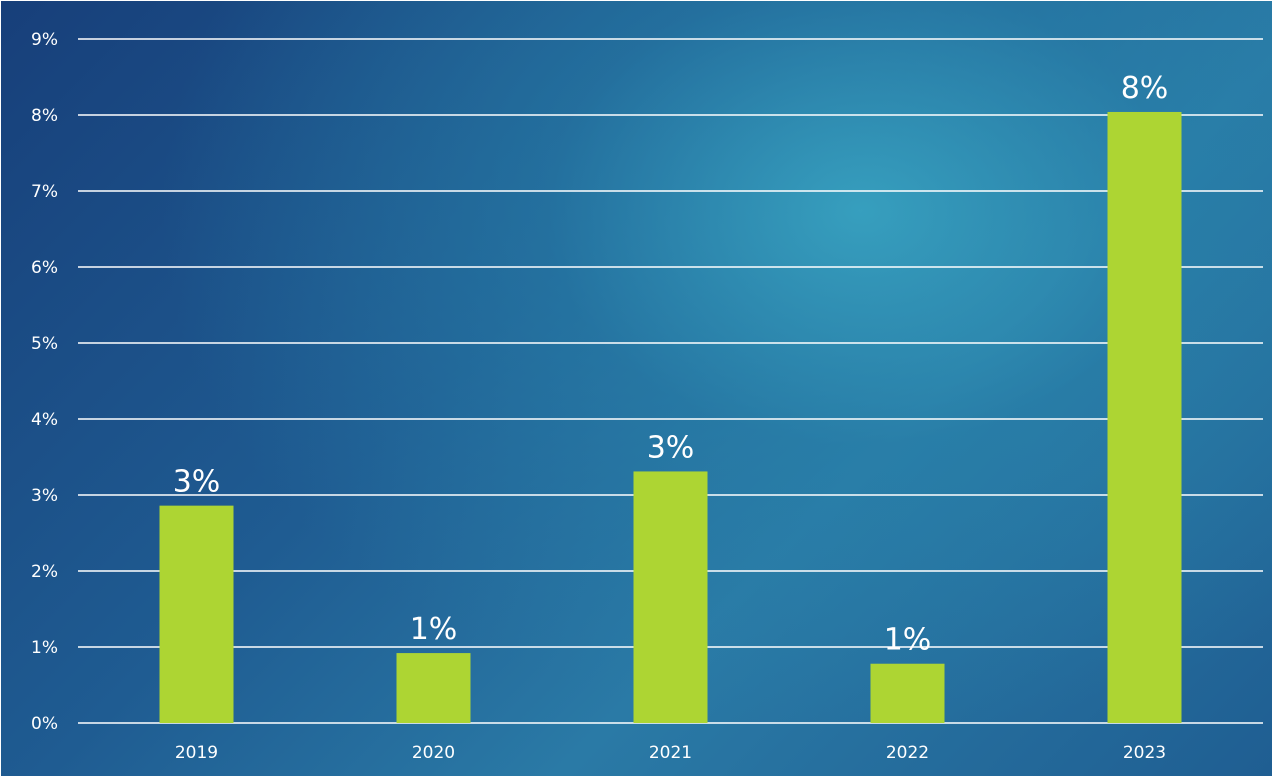 This screenshot has height=777, width=1273. What do you see at coordinates (1144, 753) in the screenshot?
I see `x-tick-label: 2023` at bounding box center [1144, 753].